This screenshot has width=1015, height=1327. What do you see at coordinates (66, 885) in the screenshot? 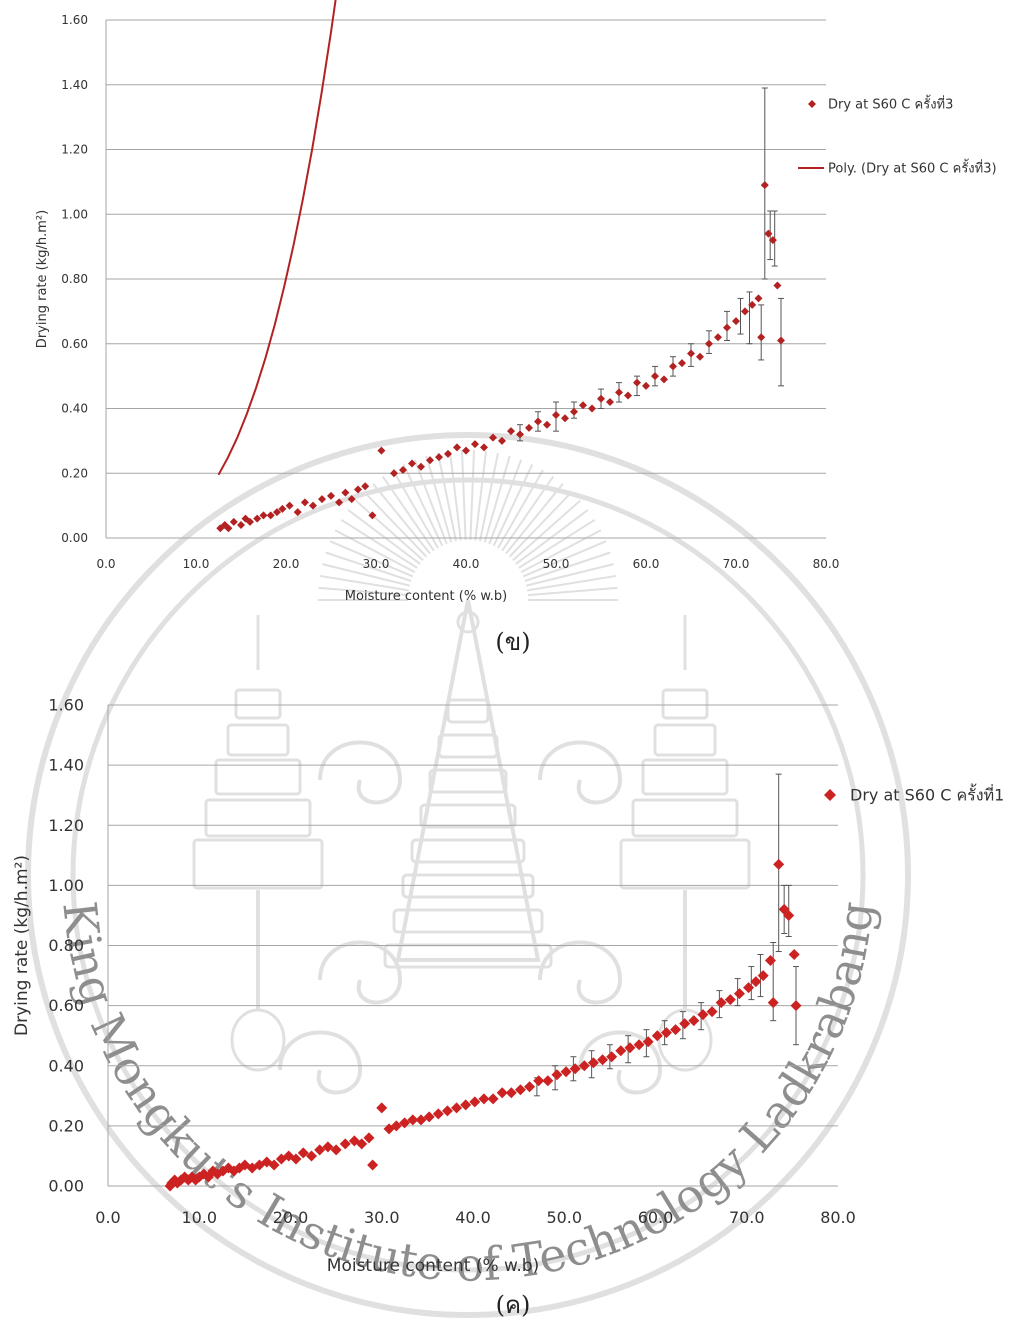
I see `y-tick-label: 1.00` at bounding box center [66, 885].